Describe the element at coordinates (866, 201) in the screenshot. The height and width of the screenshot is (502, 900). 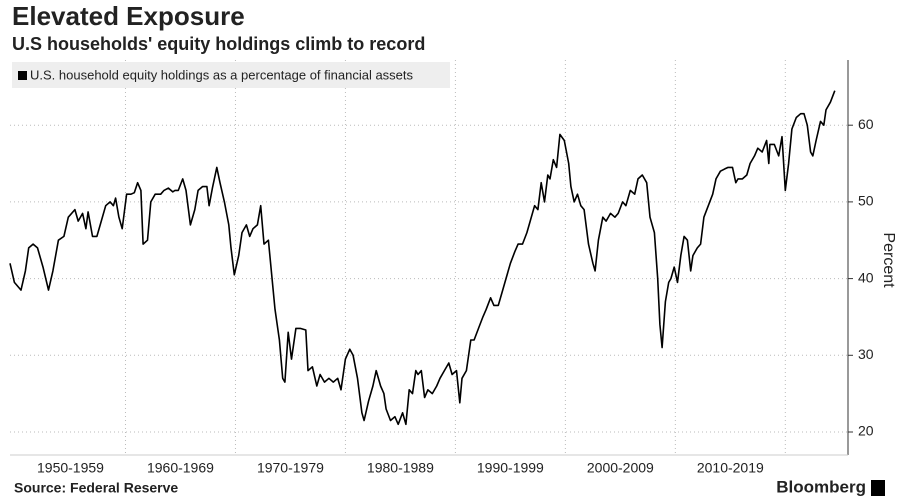
I see `y-tick-label: 50` at that location.